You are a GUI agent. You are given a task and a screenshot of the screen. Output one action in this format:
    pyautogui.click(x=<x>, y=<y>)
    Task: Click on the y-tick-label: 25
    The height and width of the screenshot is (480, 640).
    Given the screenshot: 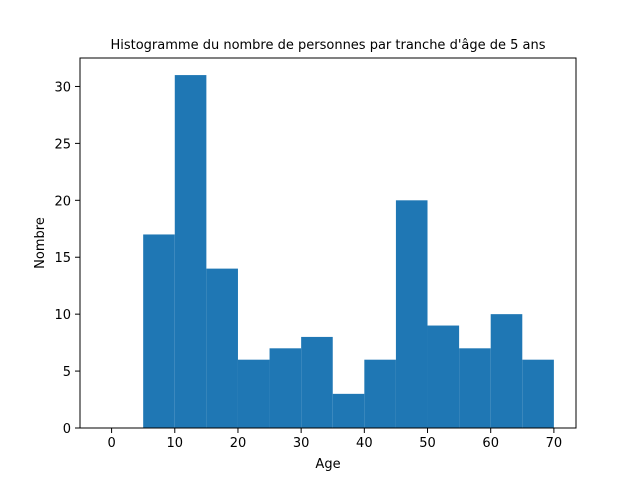 What is the action you would take?
    pyautogui.click(x=62, y=144)
    